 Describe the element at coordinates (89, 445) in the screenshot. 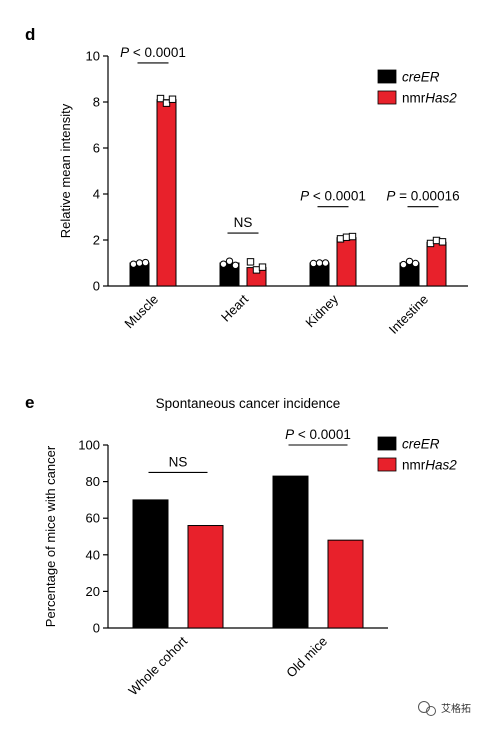

I see `y-tick-label: 100` at that location.